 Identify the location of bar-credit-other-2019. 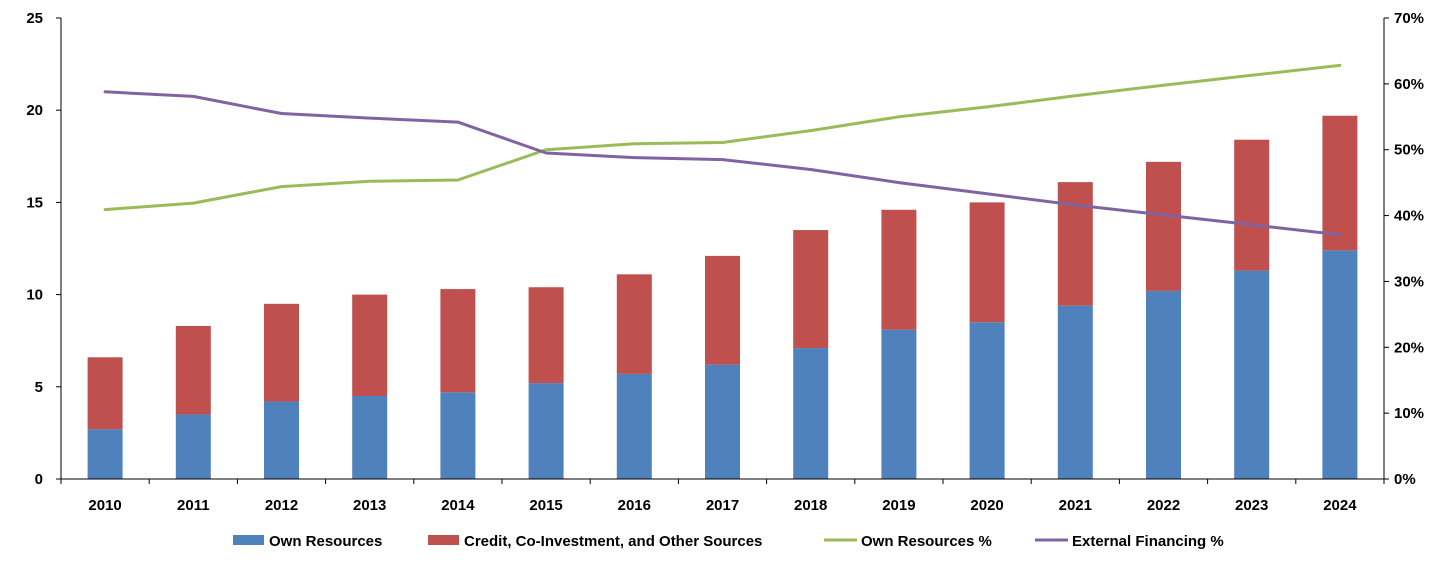
(899, 269).